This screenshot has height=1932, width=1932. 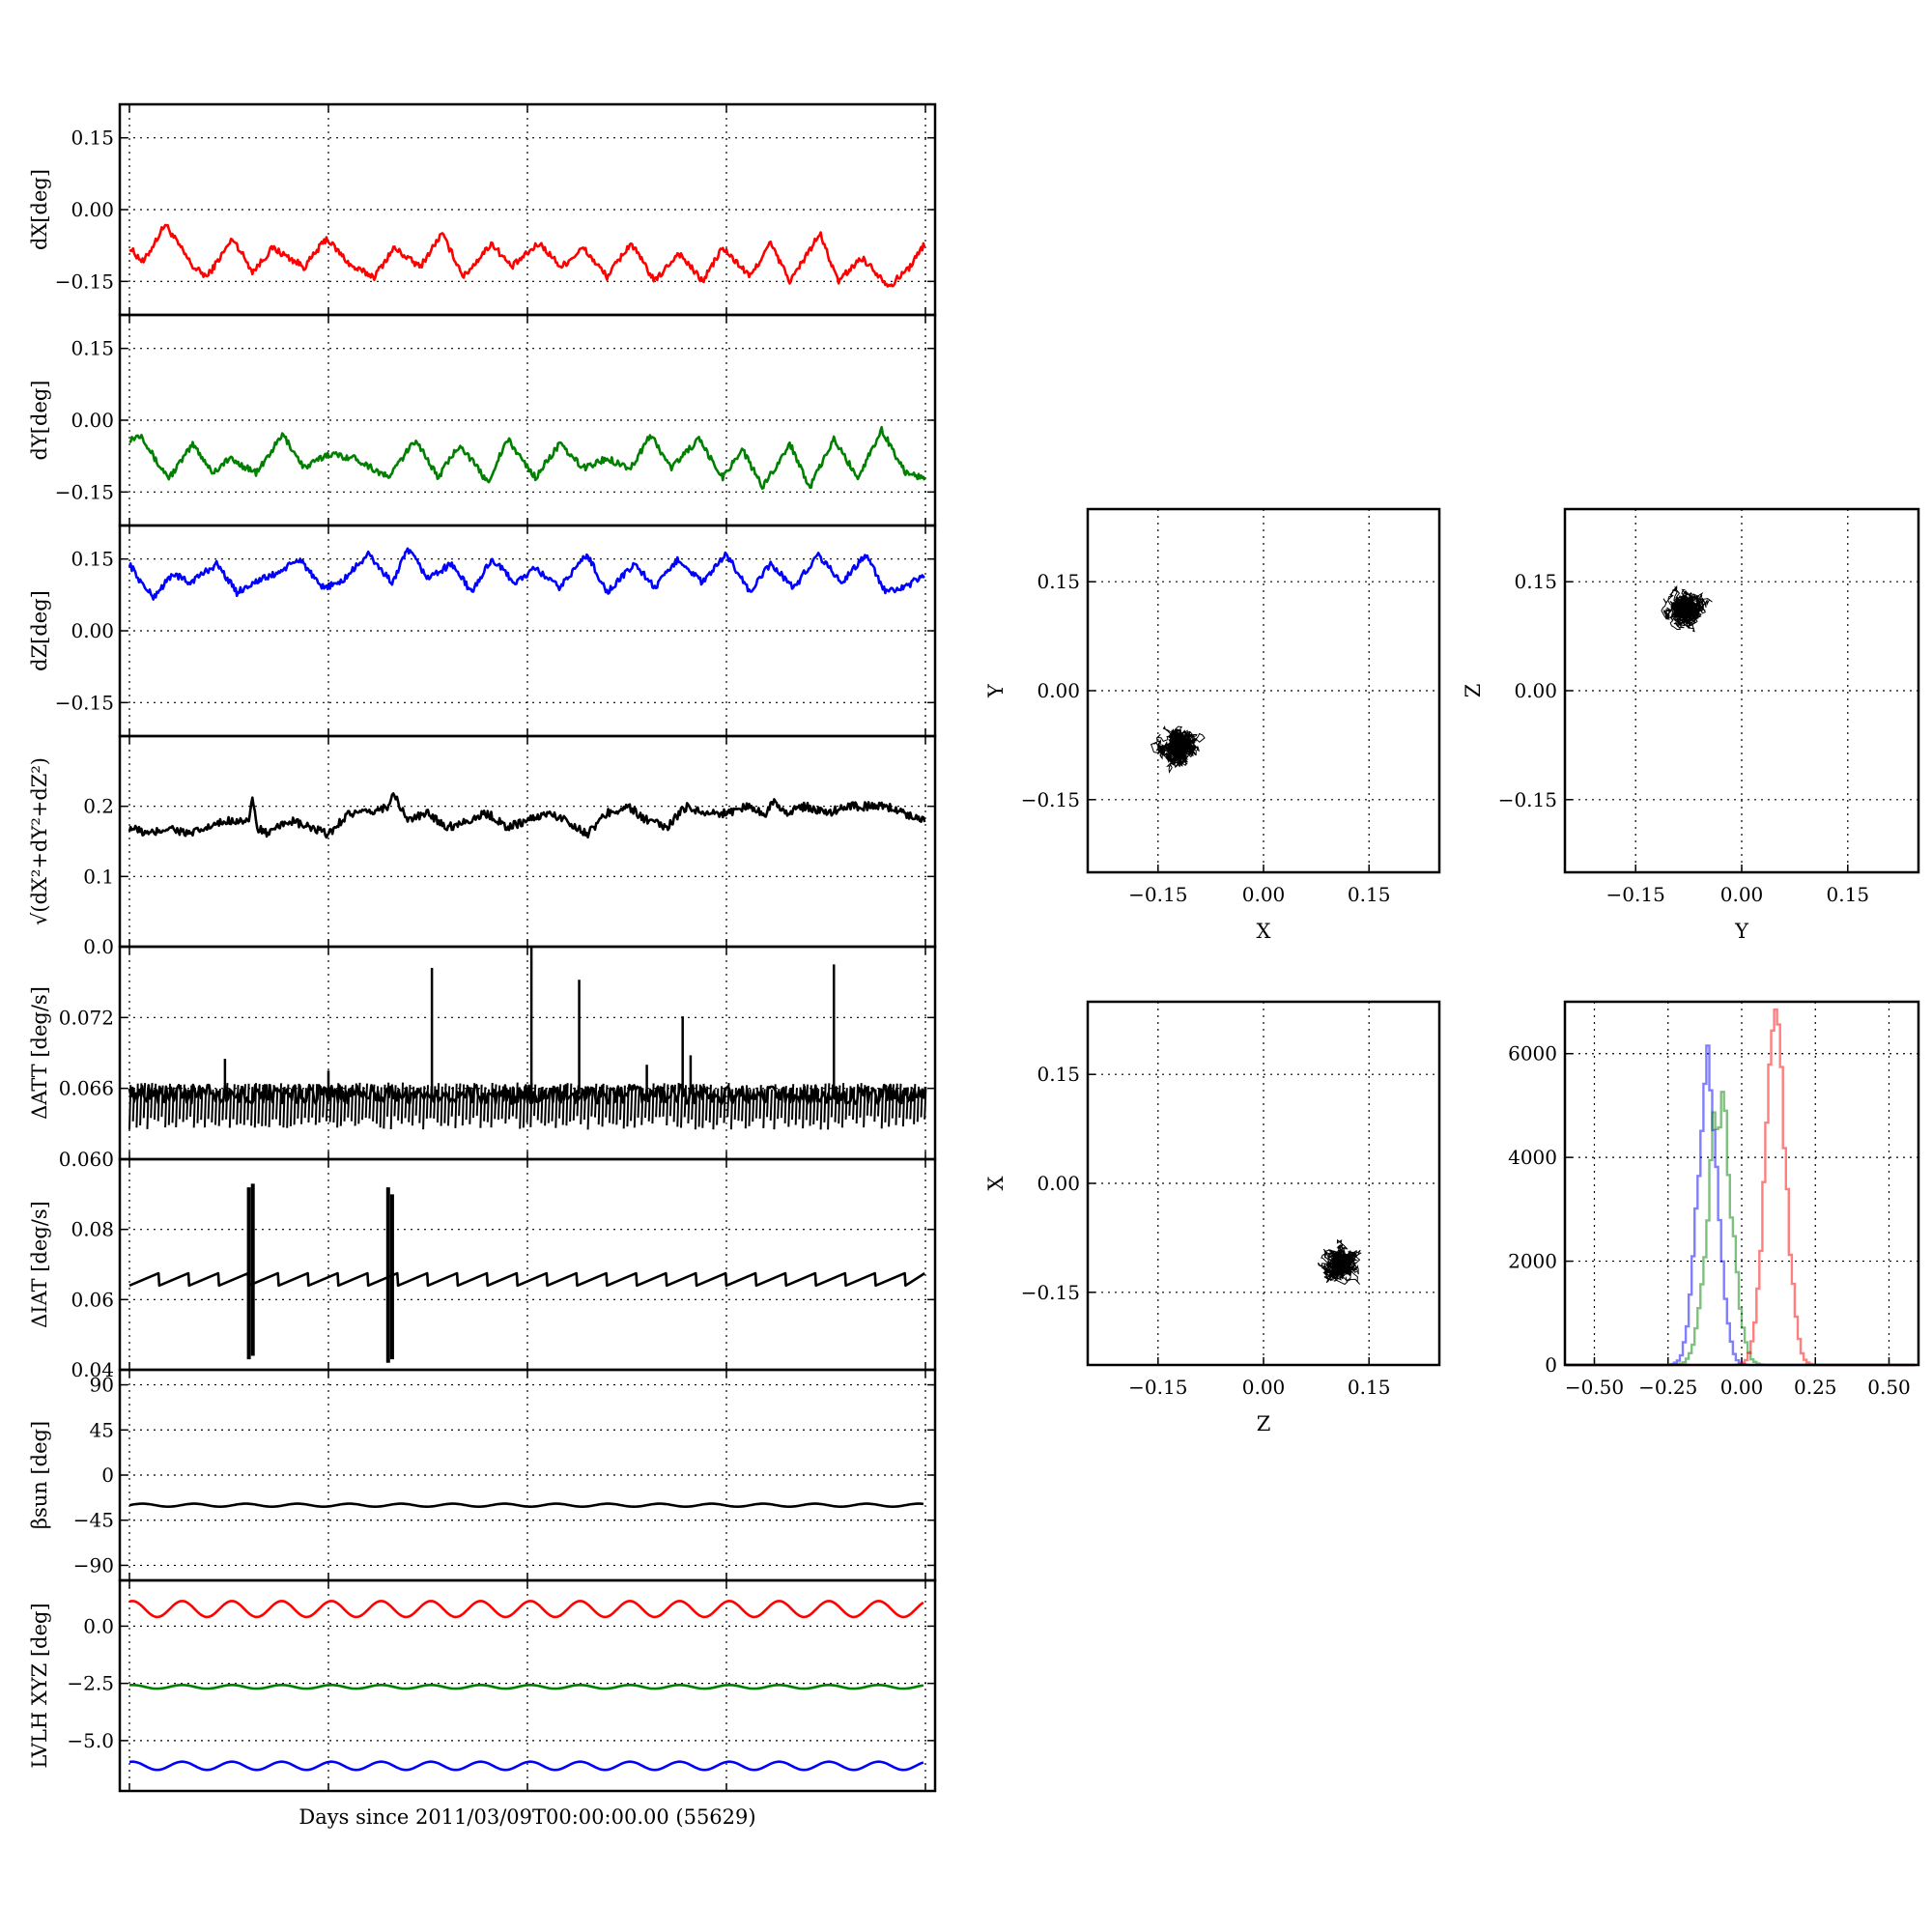 I want to click on y-tick-label: 2000, so click(x=1532, y=1261).